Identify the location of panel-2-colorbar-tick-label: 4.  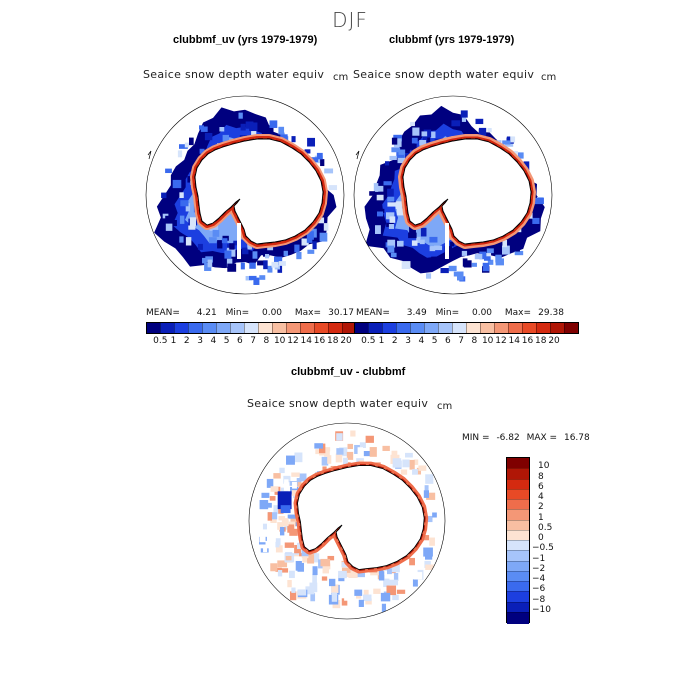
(421, 341).